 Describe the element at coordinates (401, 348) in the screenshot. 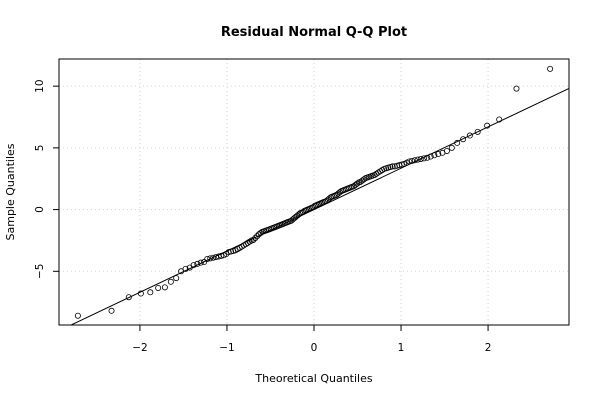

I see `x-tick-label: 1` at that location.